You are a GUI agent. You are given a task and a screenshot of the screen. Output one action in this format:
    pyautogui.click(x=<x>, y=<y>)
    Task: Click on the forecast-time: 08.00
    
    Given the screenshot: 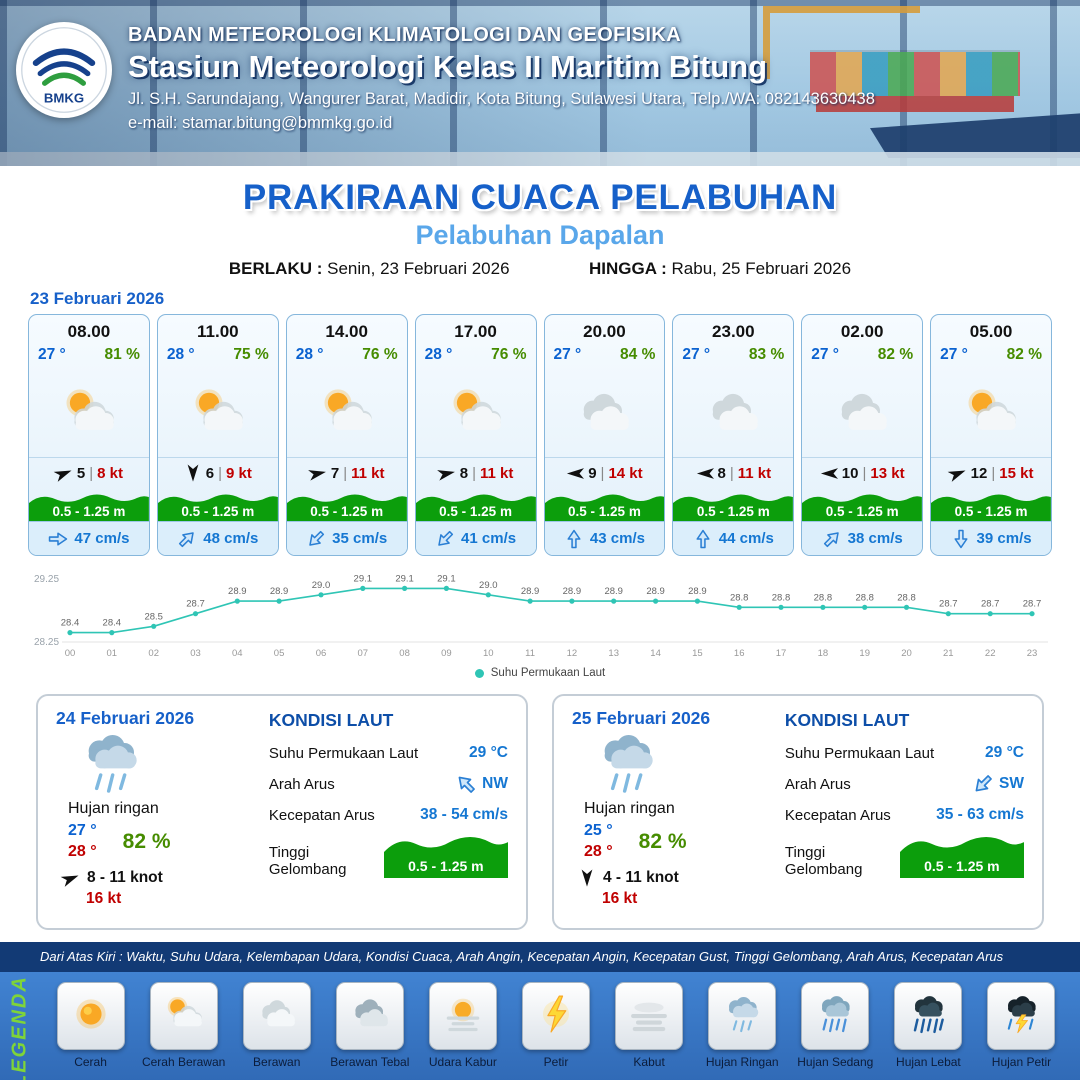 What is the action you would take?
    pyautogui.click(x=89, y=331)
    